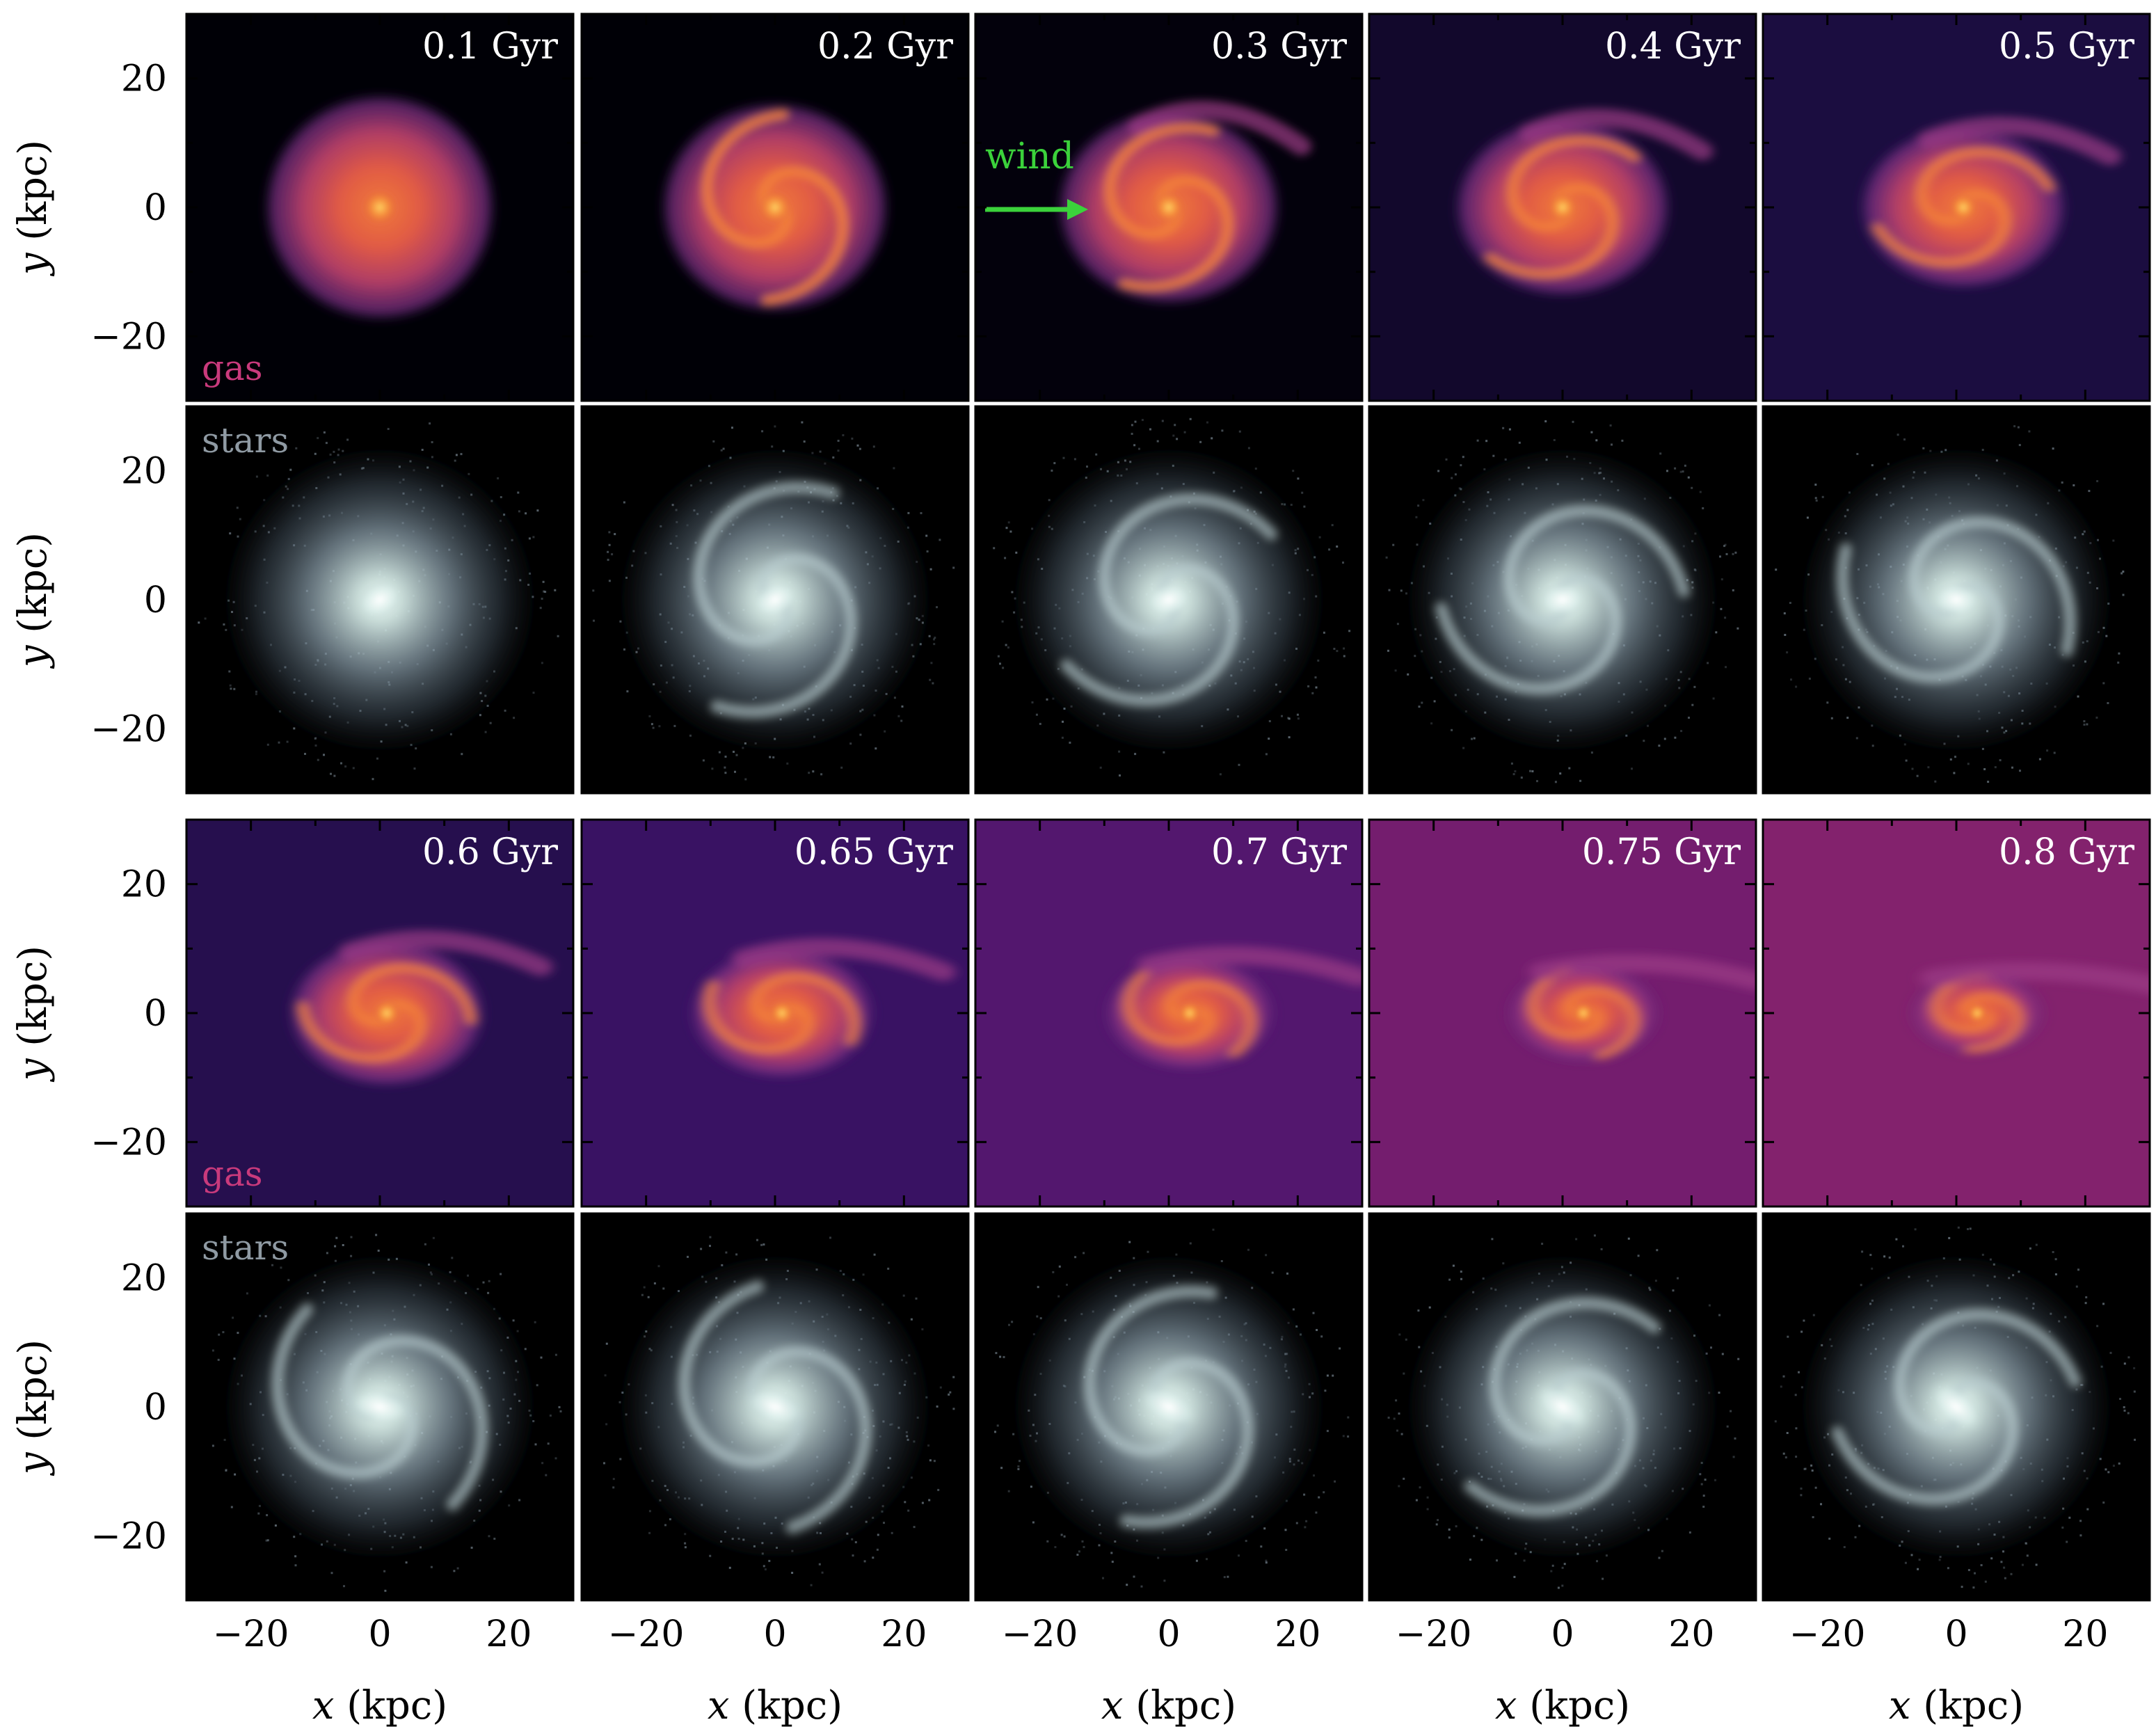 This screenshot has height=1736, width=2156. Describe the element at coordinates (1029, 156) in the screenshot. I see `wind-label: wind` at that location.